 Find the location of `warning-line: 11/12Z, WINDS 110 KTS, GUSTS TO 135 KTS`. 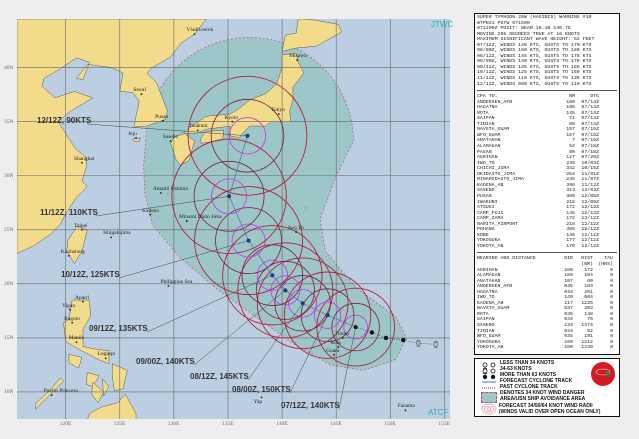

warning-line: 11/12Z, WINDS 110 KTS, GUSTS TO 135 KTS is located at coordinates (534, 79).